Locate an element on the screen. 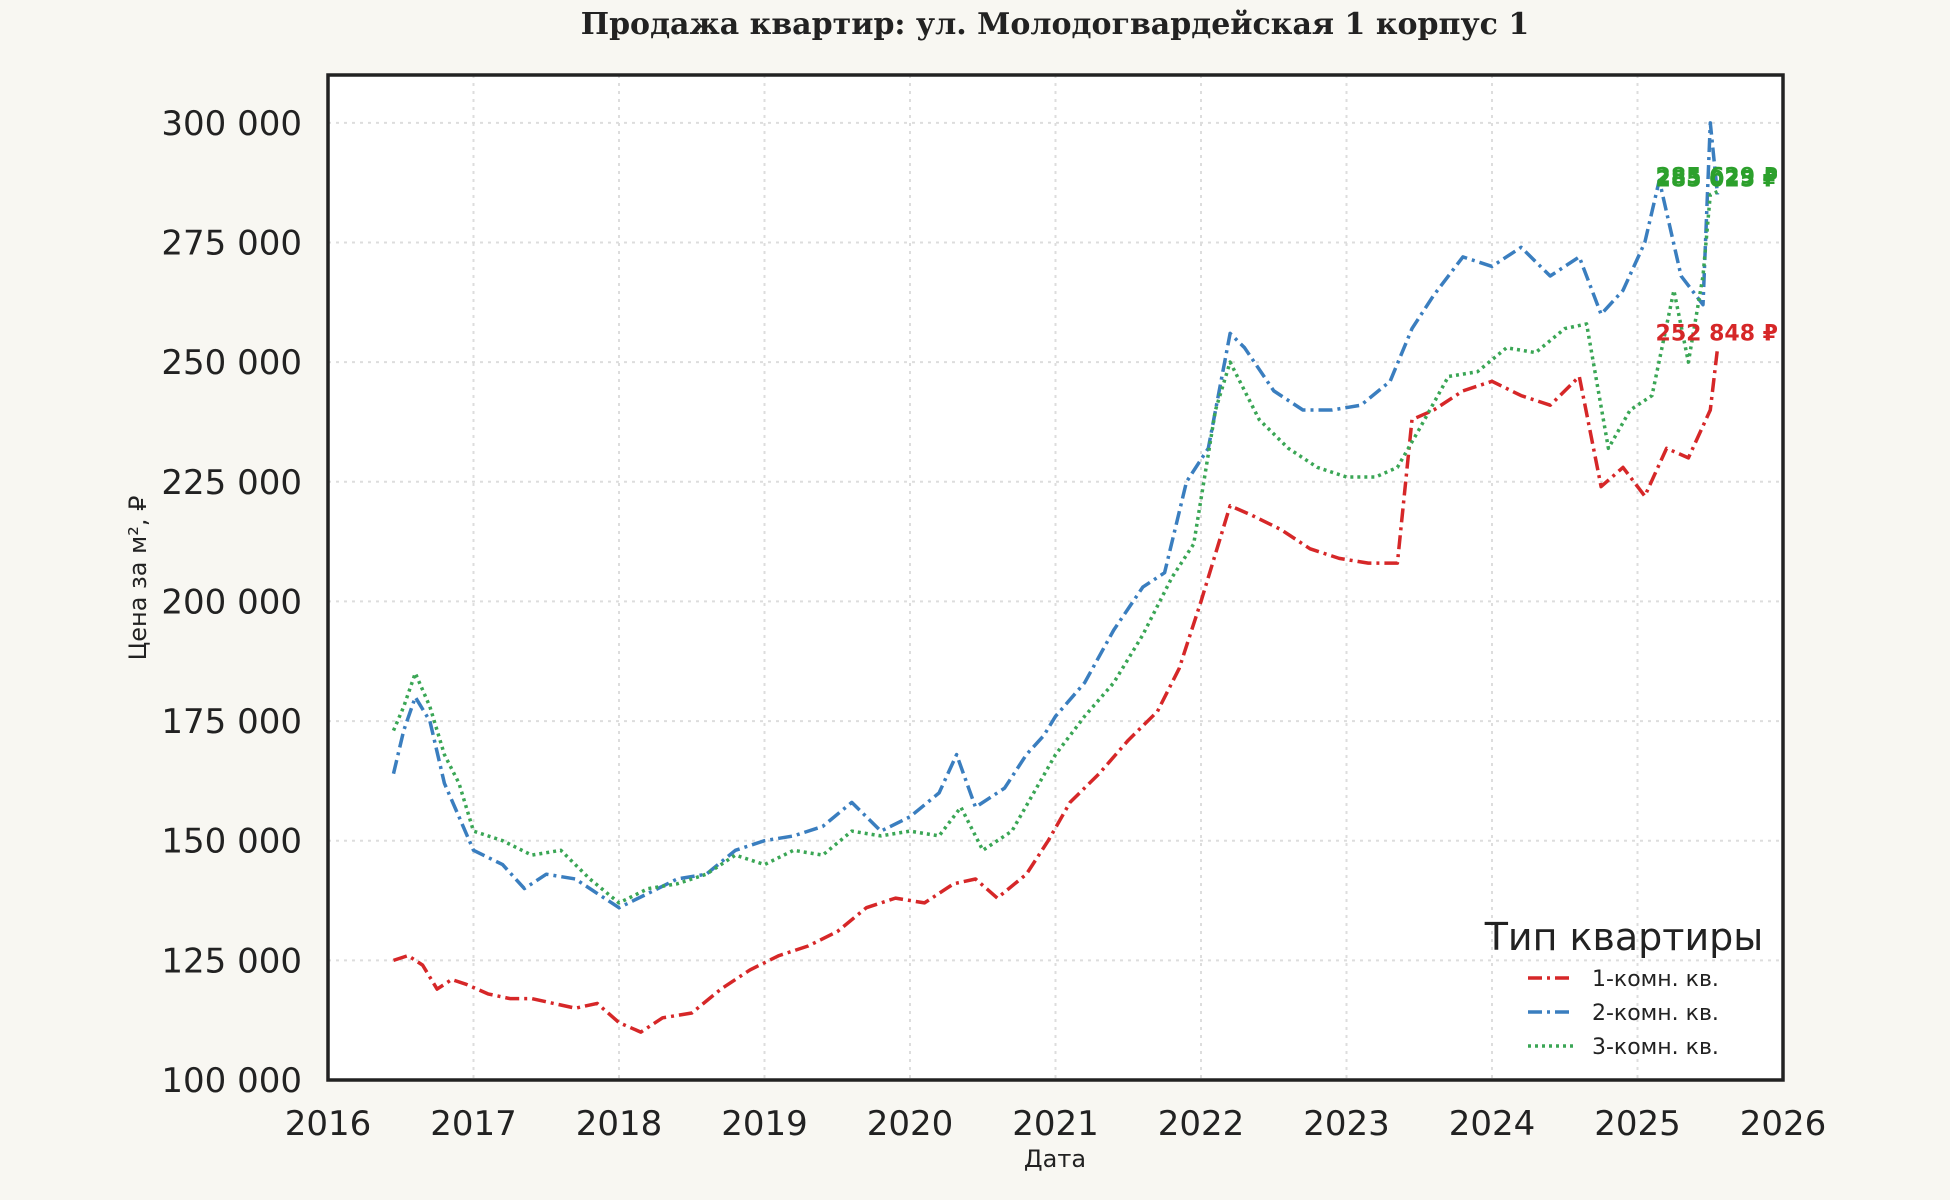  x-tick-label: 2017 is located at coordinates (473, 1124).